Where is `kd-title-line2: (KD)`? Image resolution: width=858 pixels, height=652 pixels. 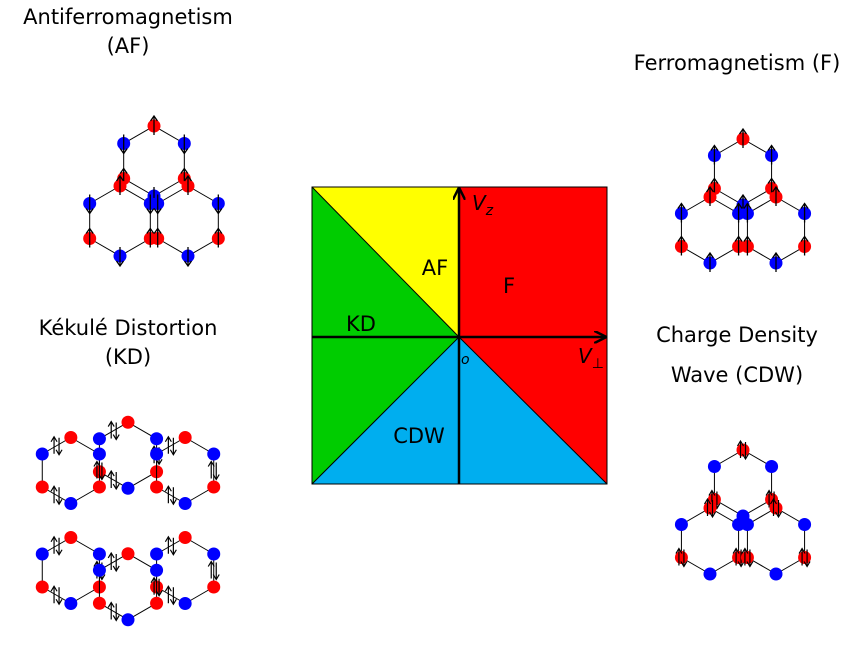
kd-title-line2: (KD) is located at coordinates (128, 357).